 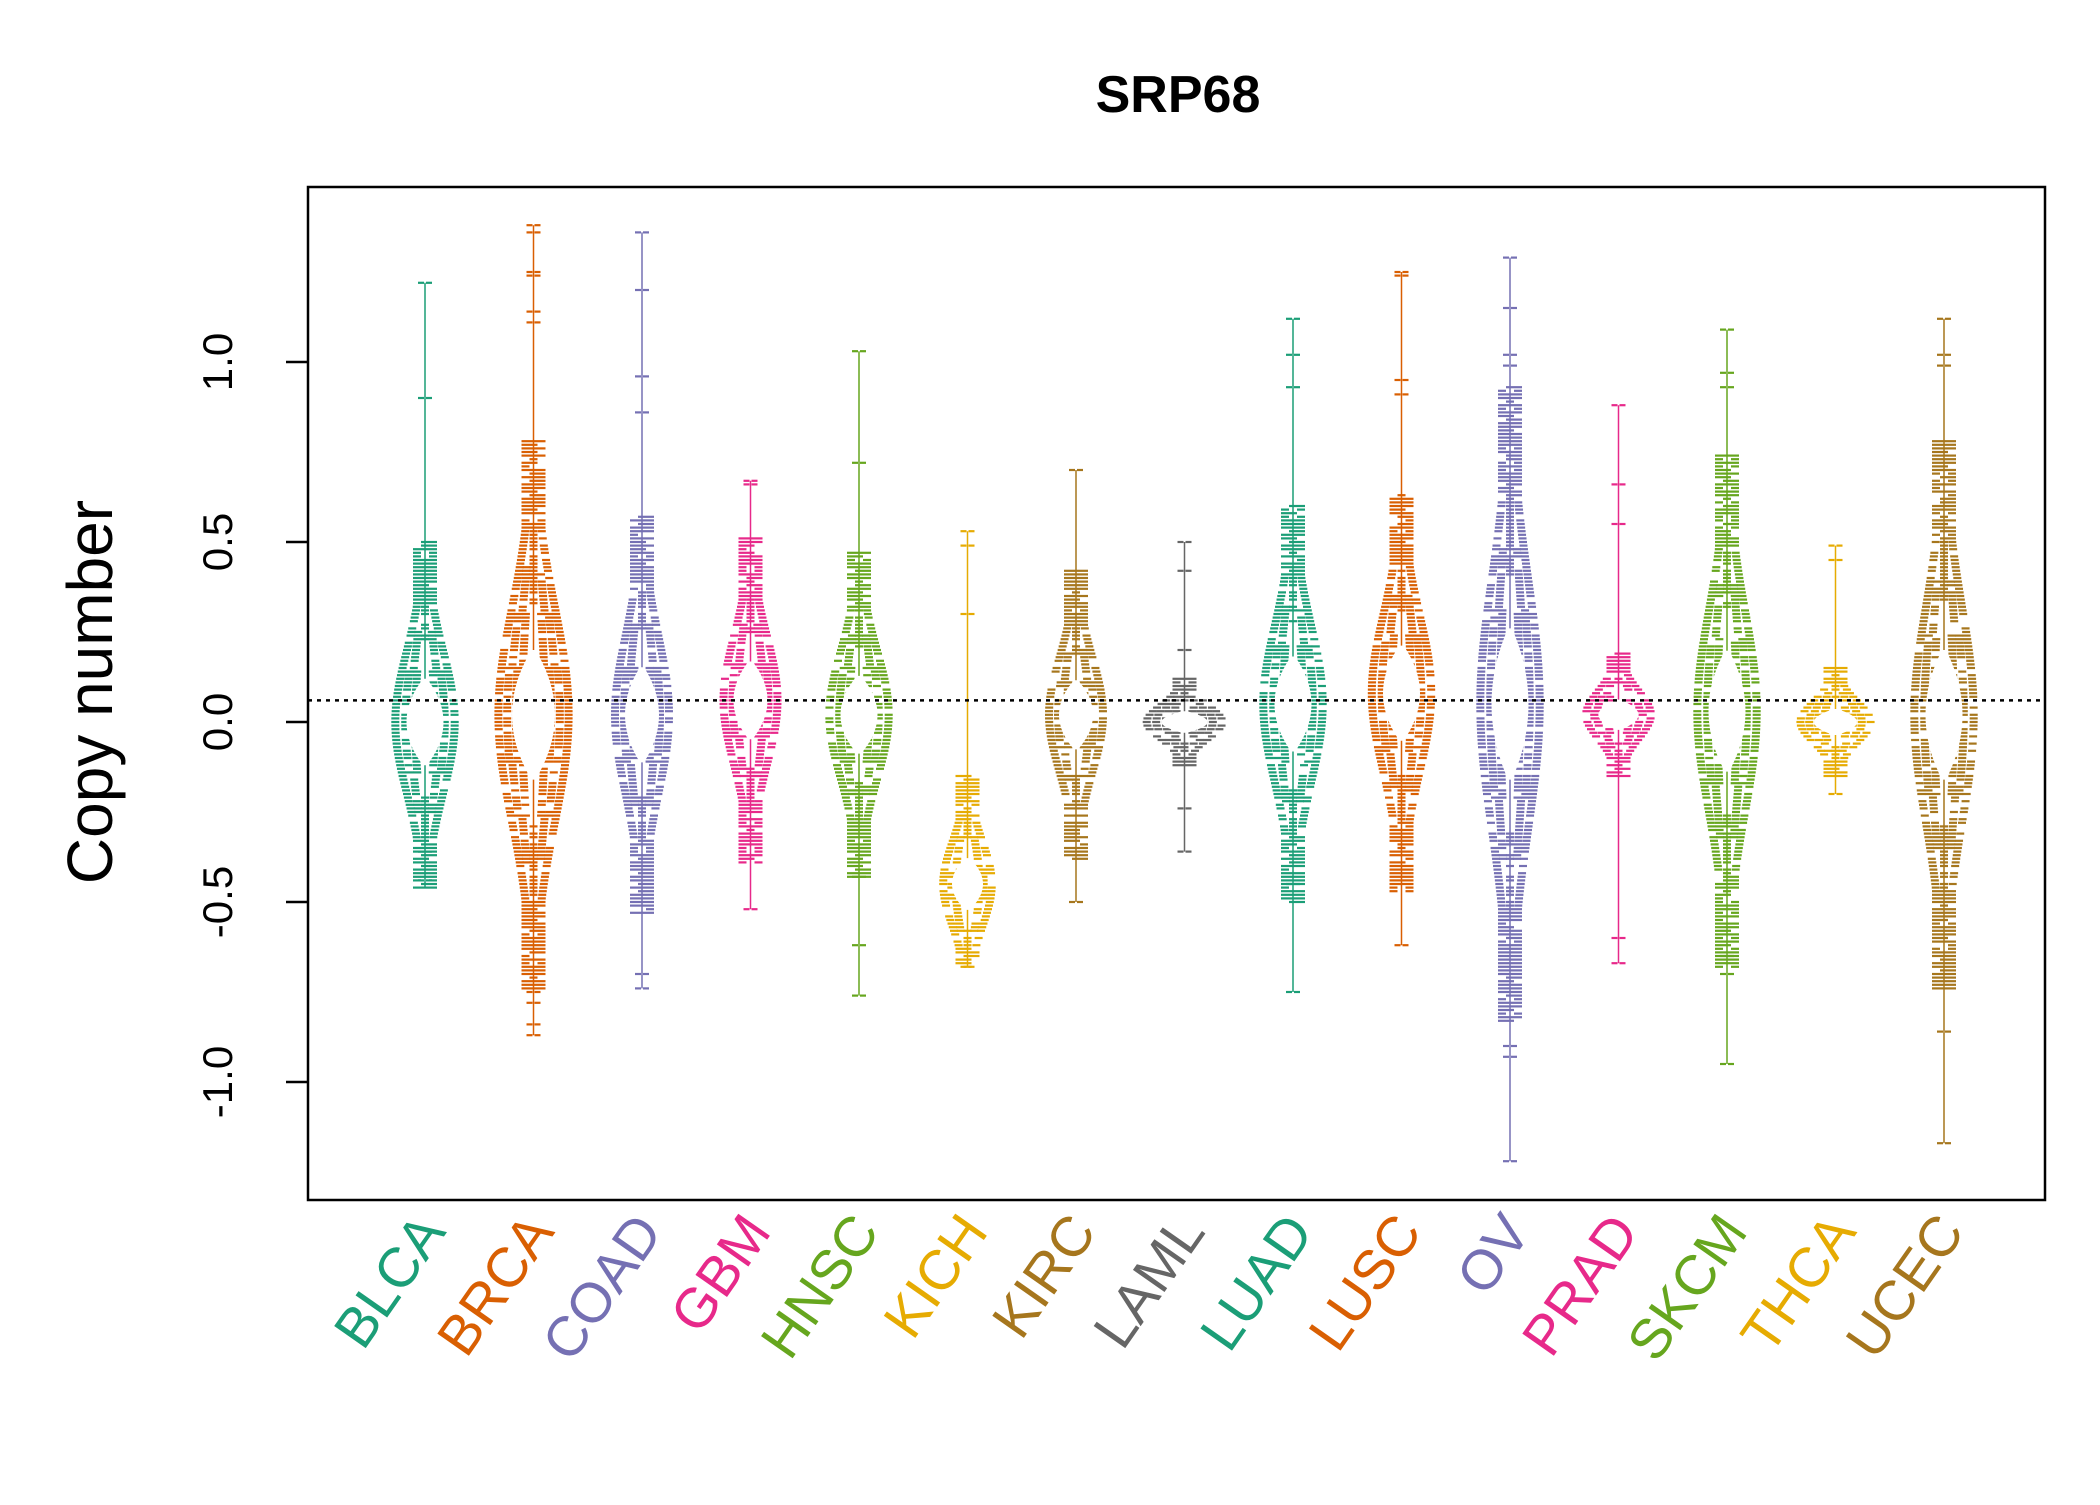 What do you see at coordinates (1178, 95) in the screenshot?
I see `chart-title: SRP68` at bounding box center [1178, 95].